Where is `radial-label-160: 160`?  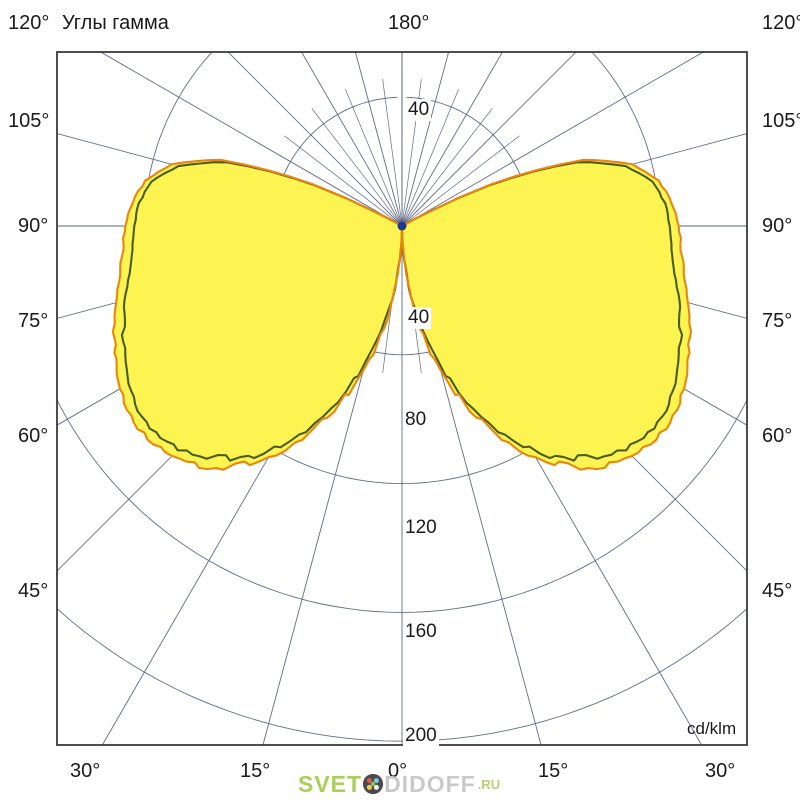
radial-label-160: 160 is located at coordinates (421, 632).